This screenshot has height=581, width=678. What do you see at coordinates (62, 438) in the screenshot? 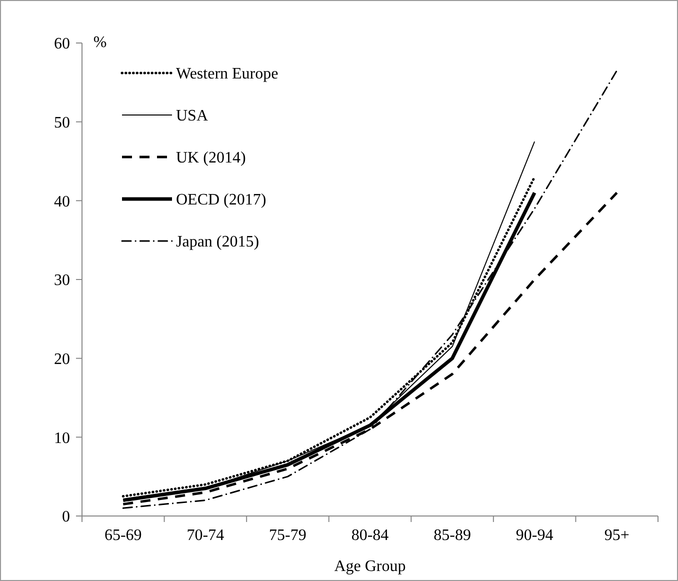
I see `y-tick-label: 10` at bounding box center [62, 438].